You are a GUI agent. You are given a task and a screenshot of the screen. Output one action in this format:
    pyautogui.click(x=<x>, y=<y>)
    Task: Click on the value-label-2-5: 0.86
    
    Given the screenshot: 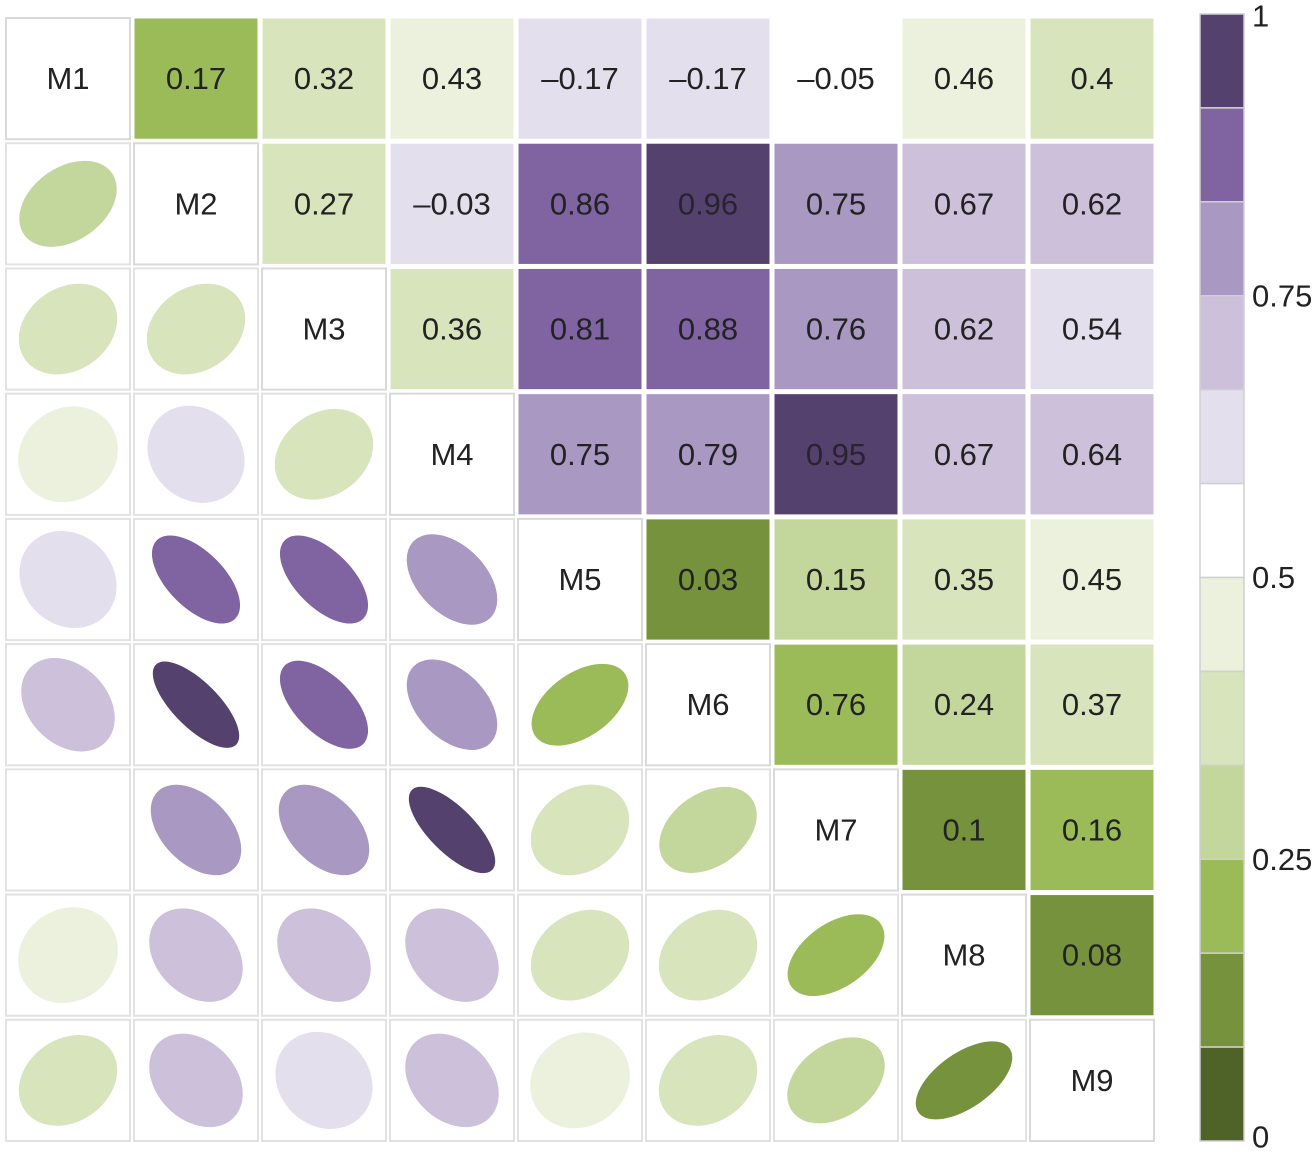 What is the action you would take?
    pyautogui.click(x=580, y=203)
    